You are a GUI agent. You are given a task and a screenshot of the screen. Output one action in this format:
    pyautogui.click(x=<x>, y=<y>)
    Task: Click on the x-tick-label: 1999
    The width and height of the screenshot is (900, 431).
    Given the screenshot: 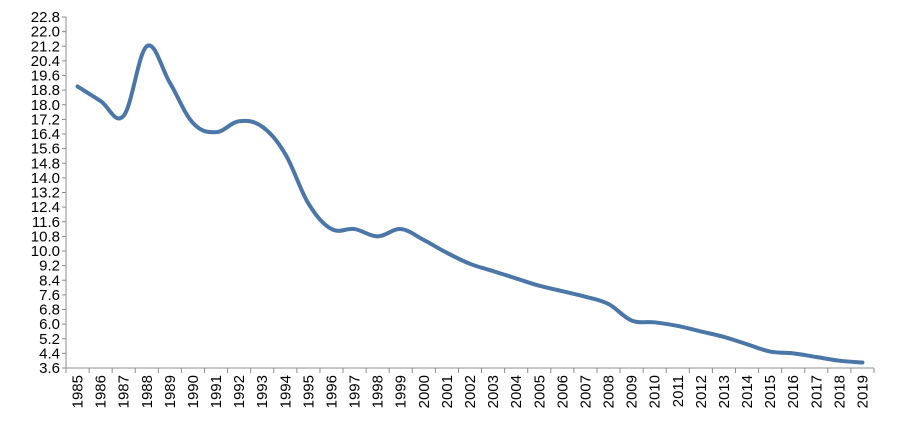 What is the action you would take?
    pyautogui.click(x=401, y=391)
    